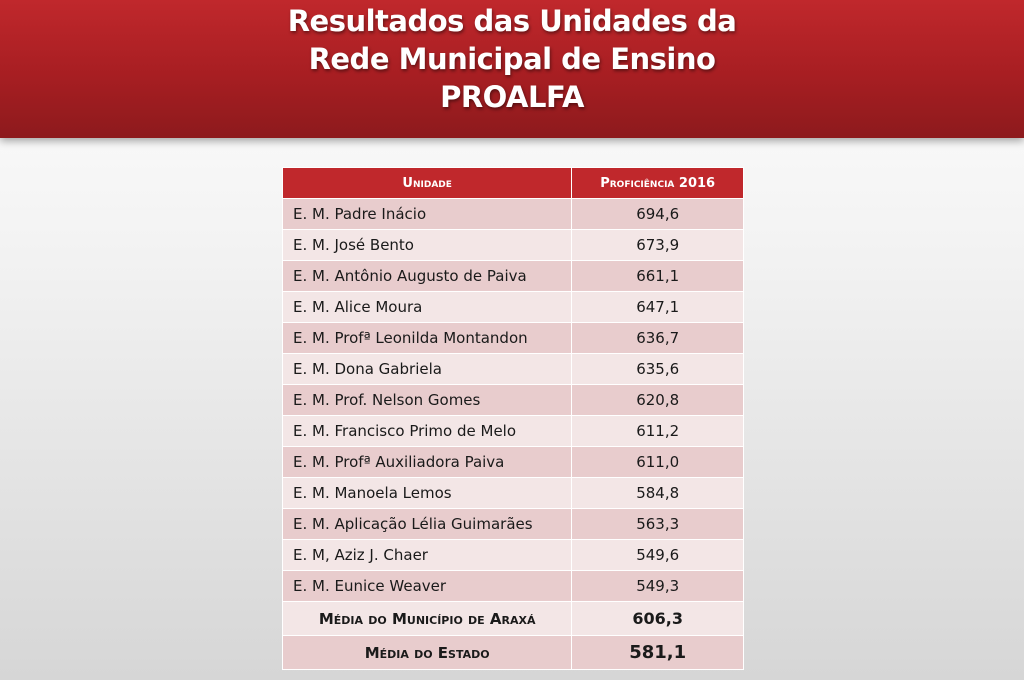 The width and height of the screenshot is (1024, 680). I want to click on unit-cell: E. M. José Bento, so click(427, 245).